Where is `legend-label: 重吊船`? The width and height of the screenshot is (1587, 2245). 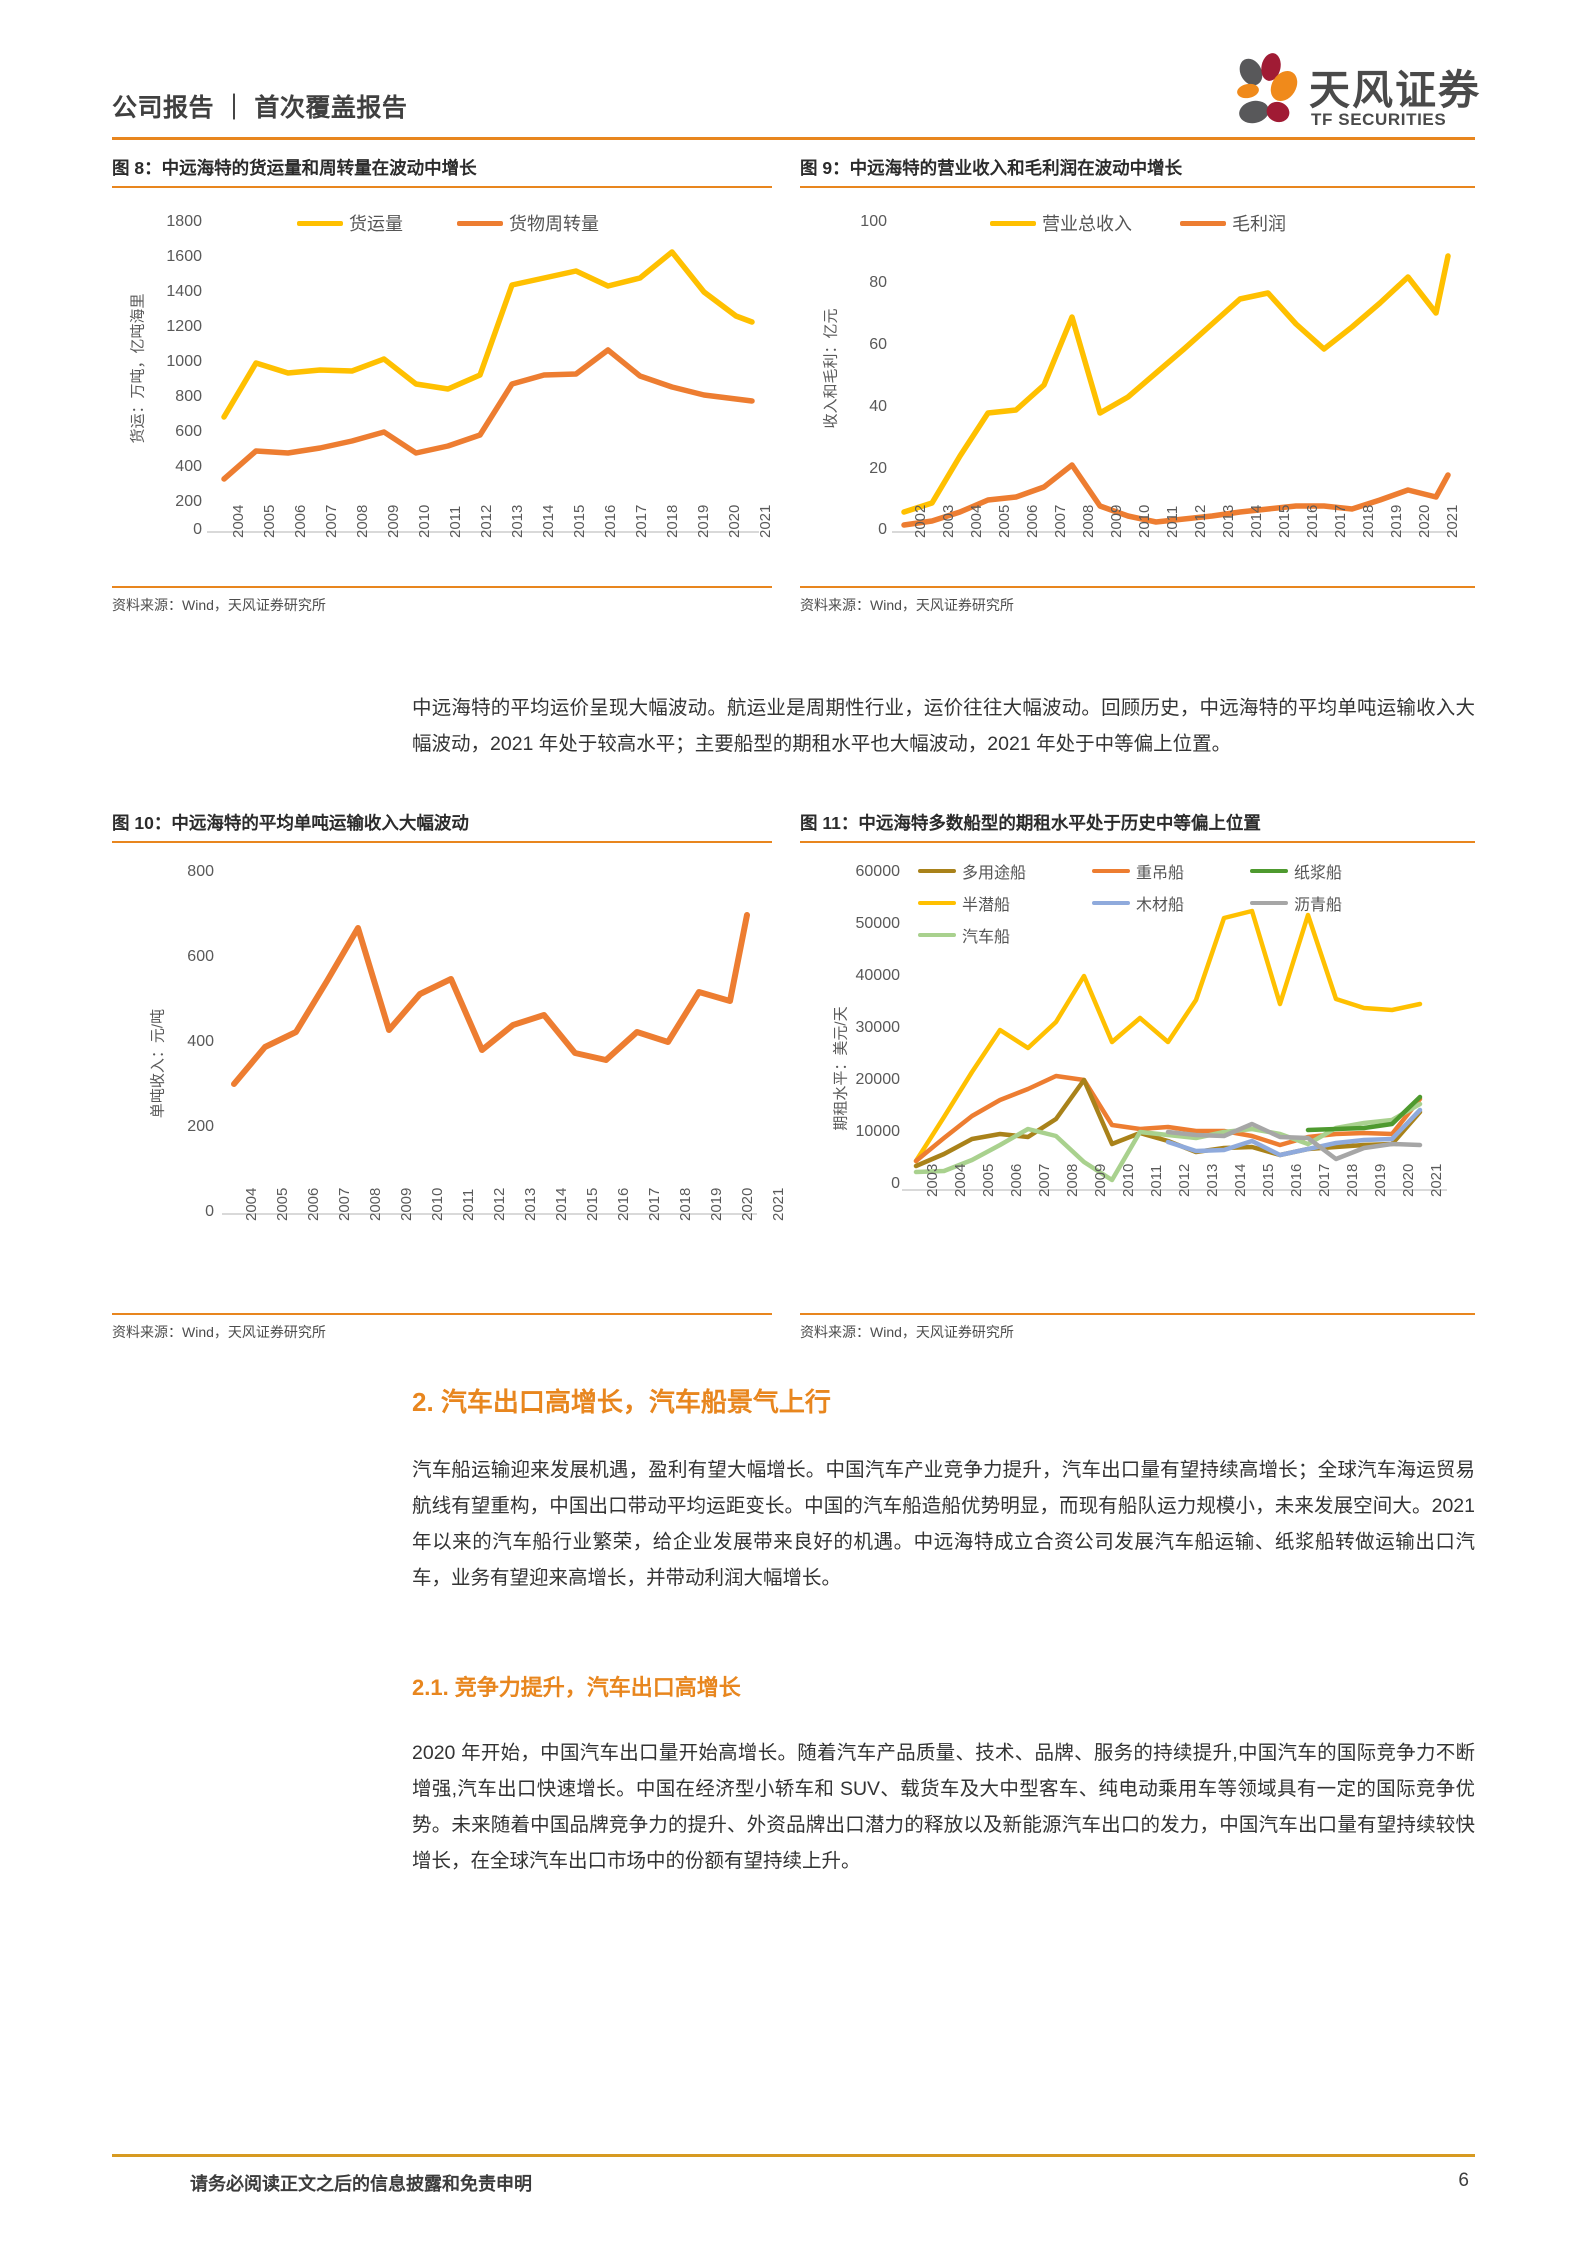 legend-label: 重吊船 is located at coordinates (1160, 873).